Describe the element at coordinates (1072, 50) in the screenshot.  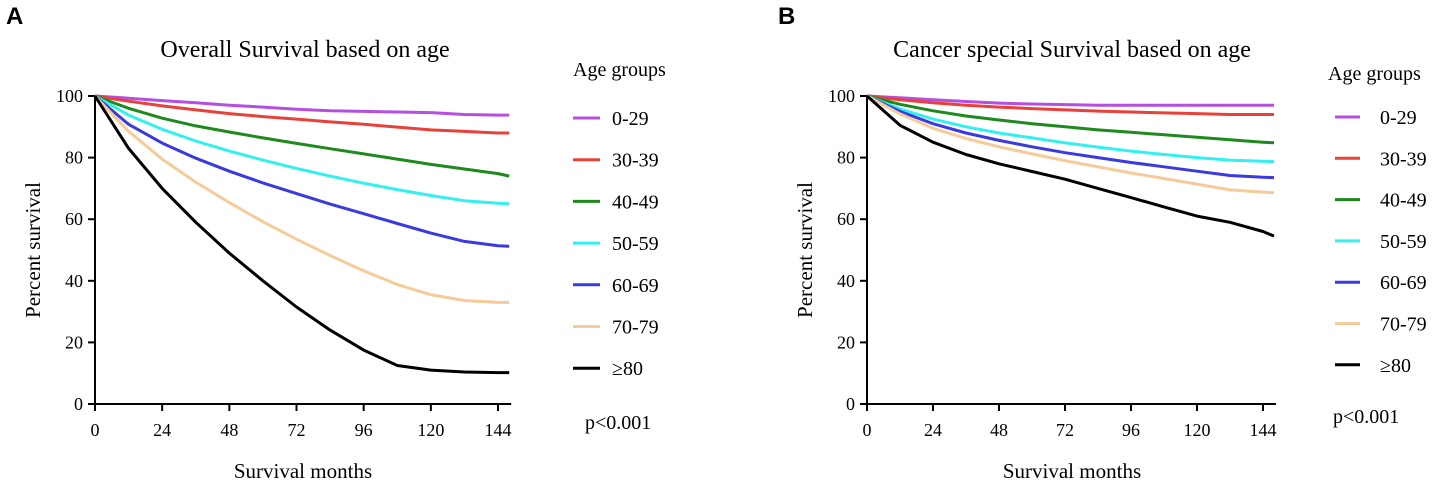
I see `panel-b-title: Cancer special Survival based on age` at that location.